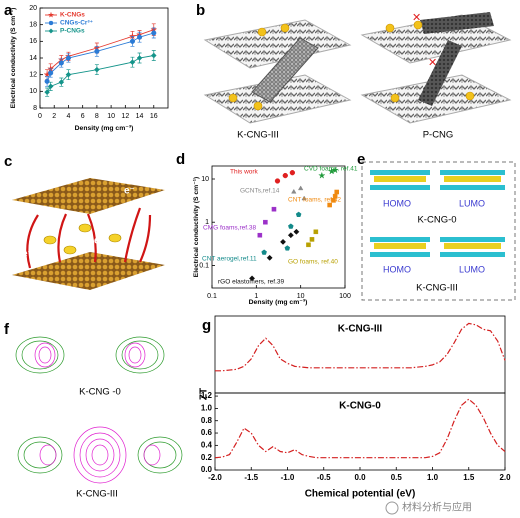 This screenshot has width=520, height=518. What do you see at coordinates (88, 234) in the screenshot?
I see `illustration-c` at bounding box center [88, 234].